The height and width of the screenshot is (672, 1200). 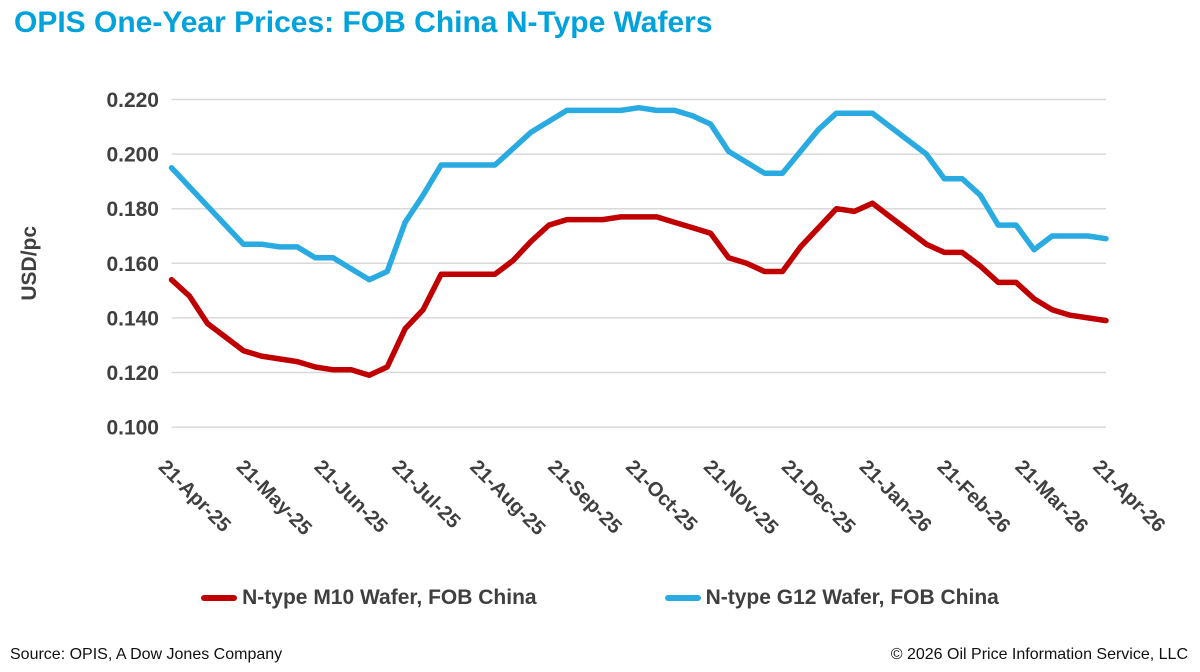 I want to click on y-axis-tick-label: 0.180, so click(x=132, y=209).